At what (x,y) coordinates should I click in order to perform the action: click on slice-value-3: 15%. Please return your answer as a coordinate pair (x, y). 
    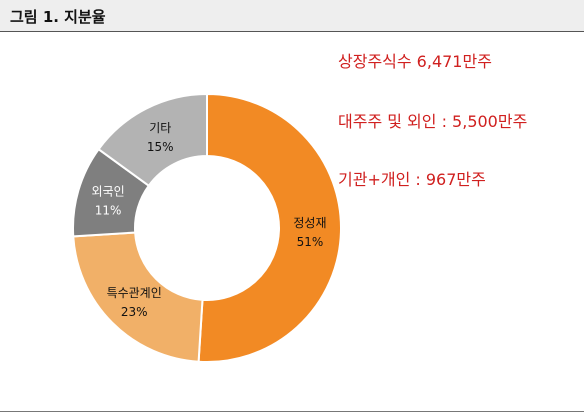
    Looking at the image, I should click on (160, 147).